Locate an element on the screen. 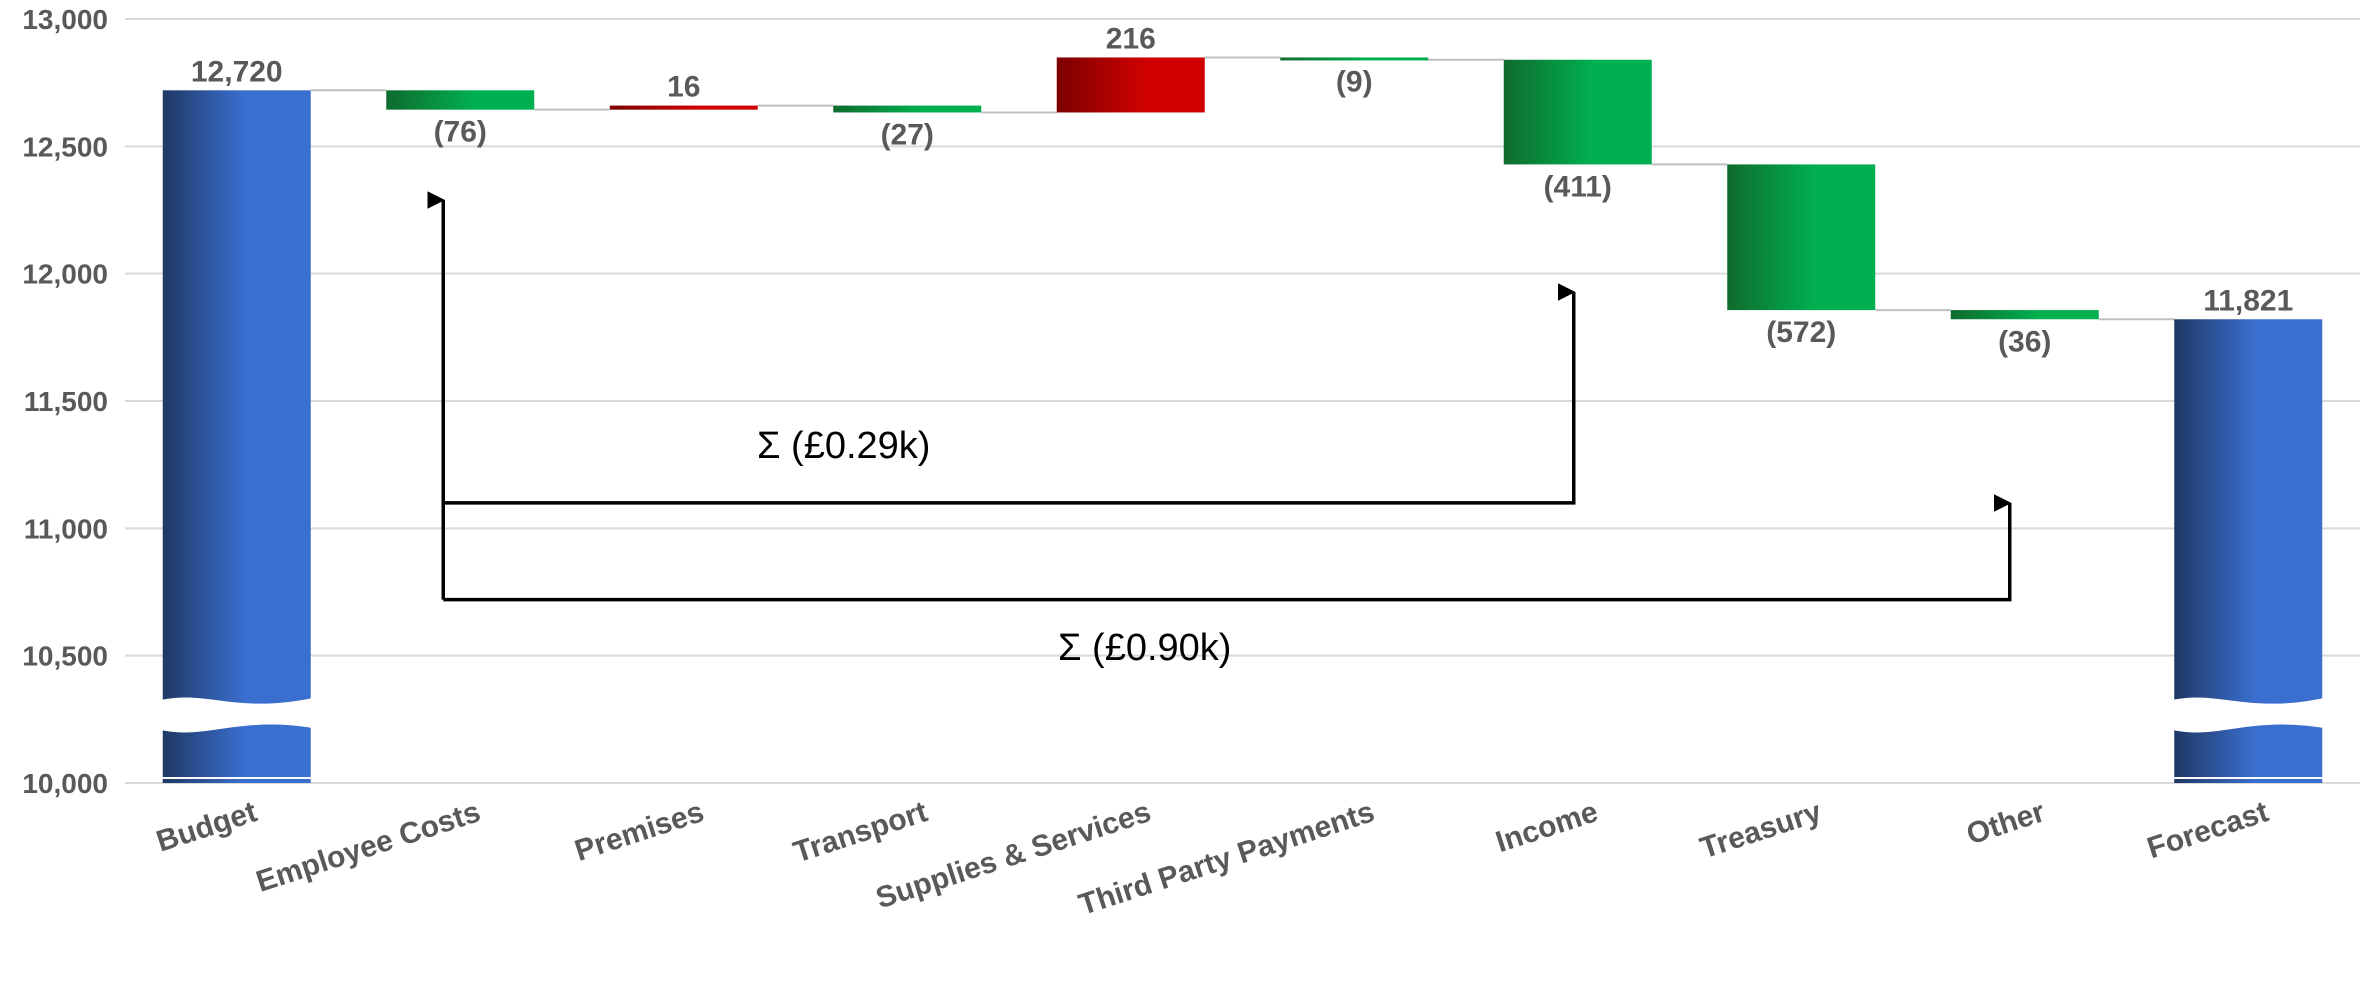  annotation-arrow-income is located at coordinates (1009, 394).